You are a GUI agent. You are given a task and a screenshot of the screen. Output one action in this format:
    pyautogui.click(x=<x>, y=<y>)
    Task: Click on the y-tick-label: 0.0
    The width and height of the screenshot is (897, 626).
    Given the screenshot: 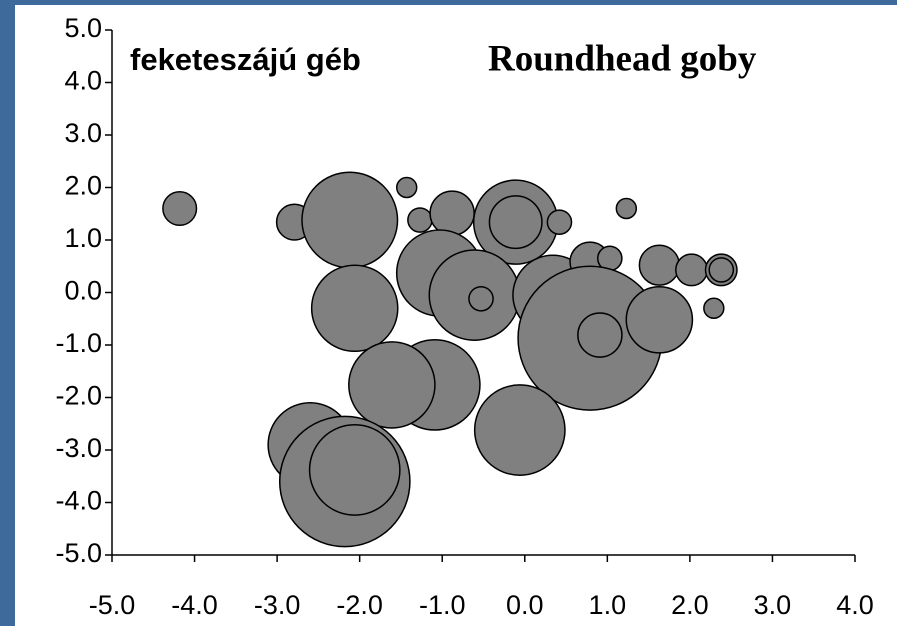 What is the action you would take?
    pyautogui.click(x=83, y=291)
    